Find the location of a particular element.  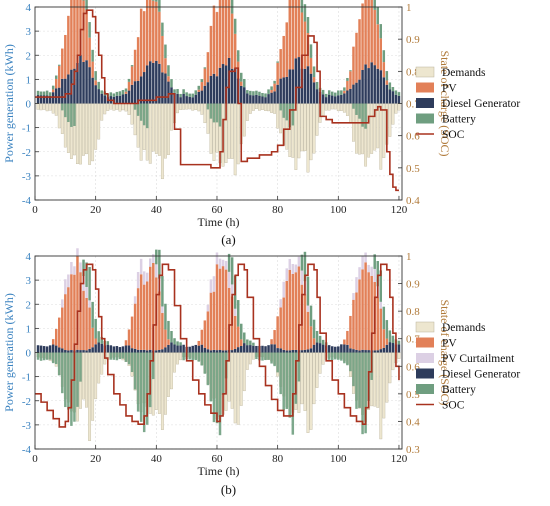

x-tick-label: 20 is located at coordinates (96, 459).